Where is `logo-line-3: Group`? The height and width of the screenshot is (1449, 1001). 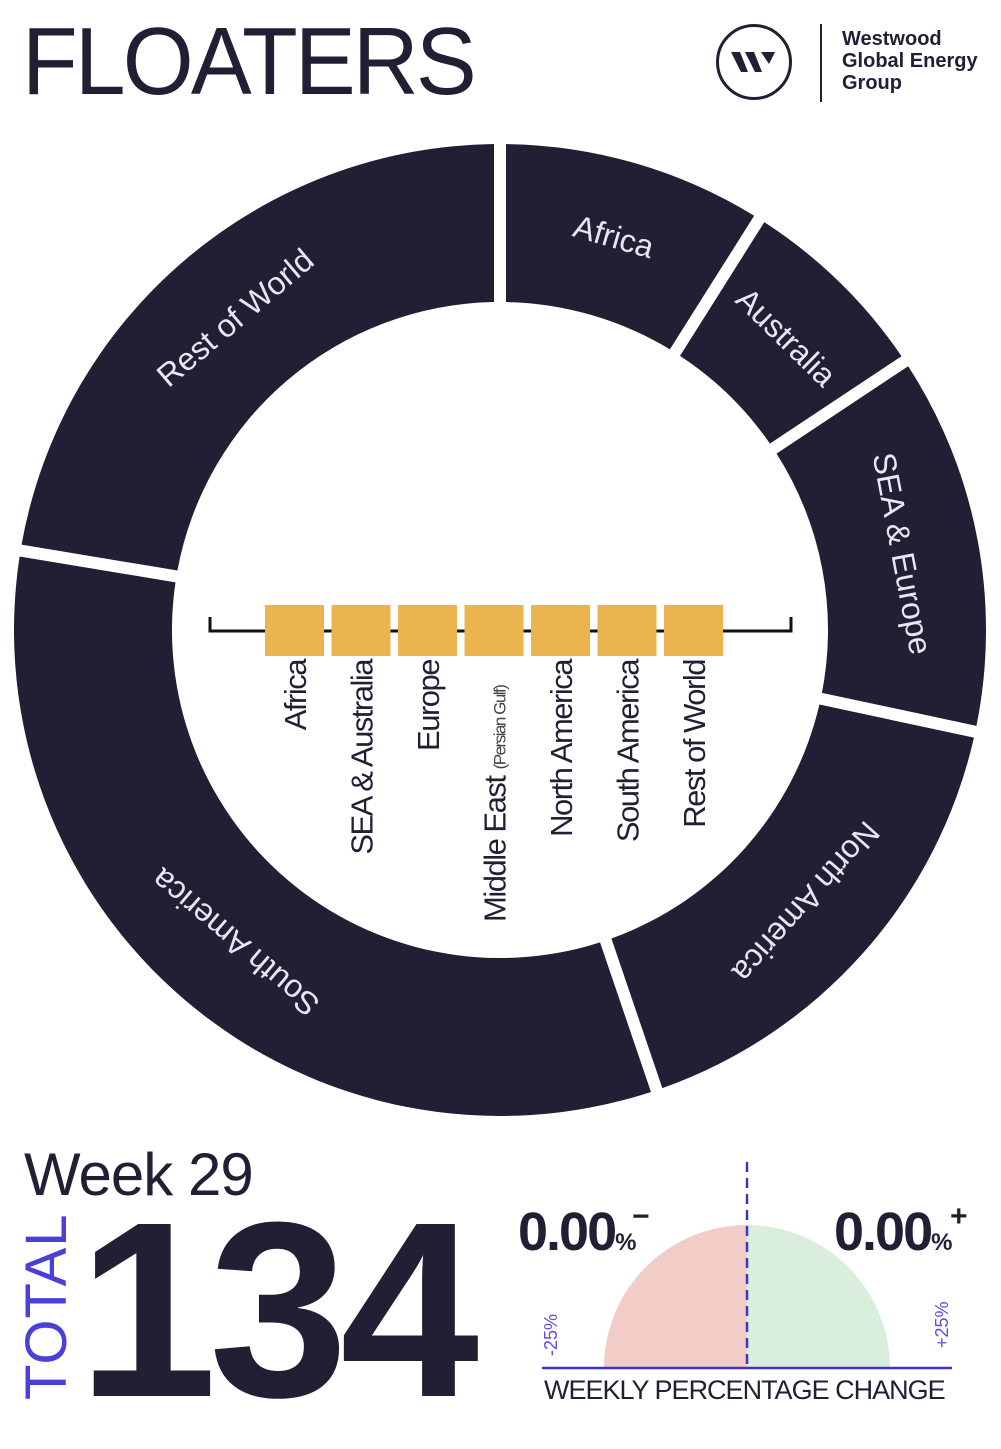 logo-line-3: Group is located at coordinates (872, 83).